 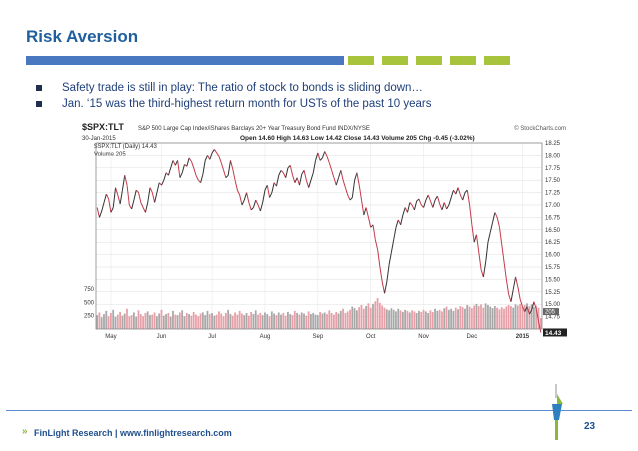 What do you see at coordinates (553, 333) in the screenshot?
I see `last-value-label: 14.43` at bounding box center [553, 333].